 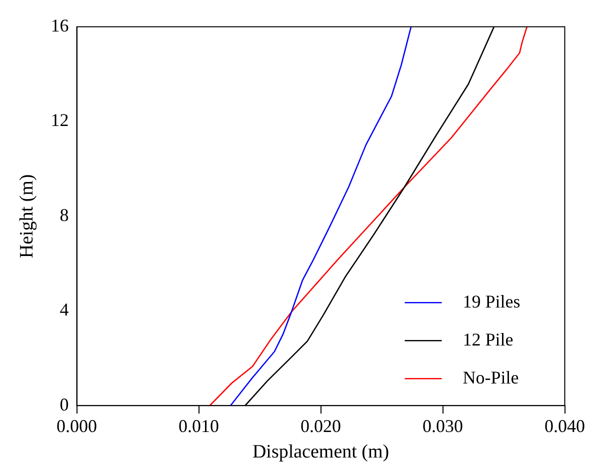 I want to click on legend-label: No-Pile, so click(x=490, y=377).